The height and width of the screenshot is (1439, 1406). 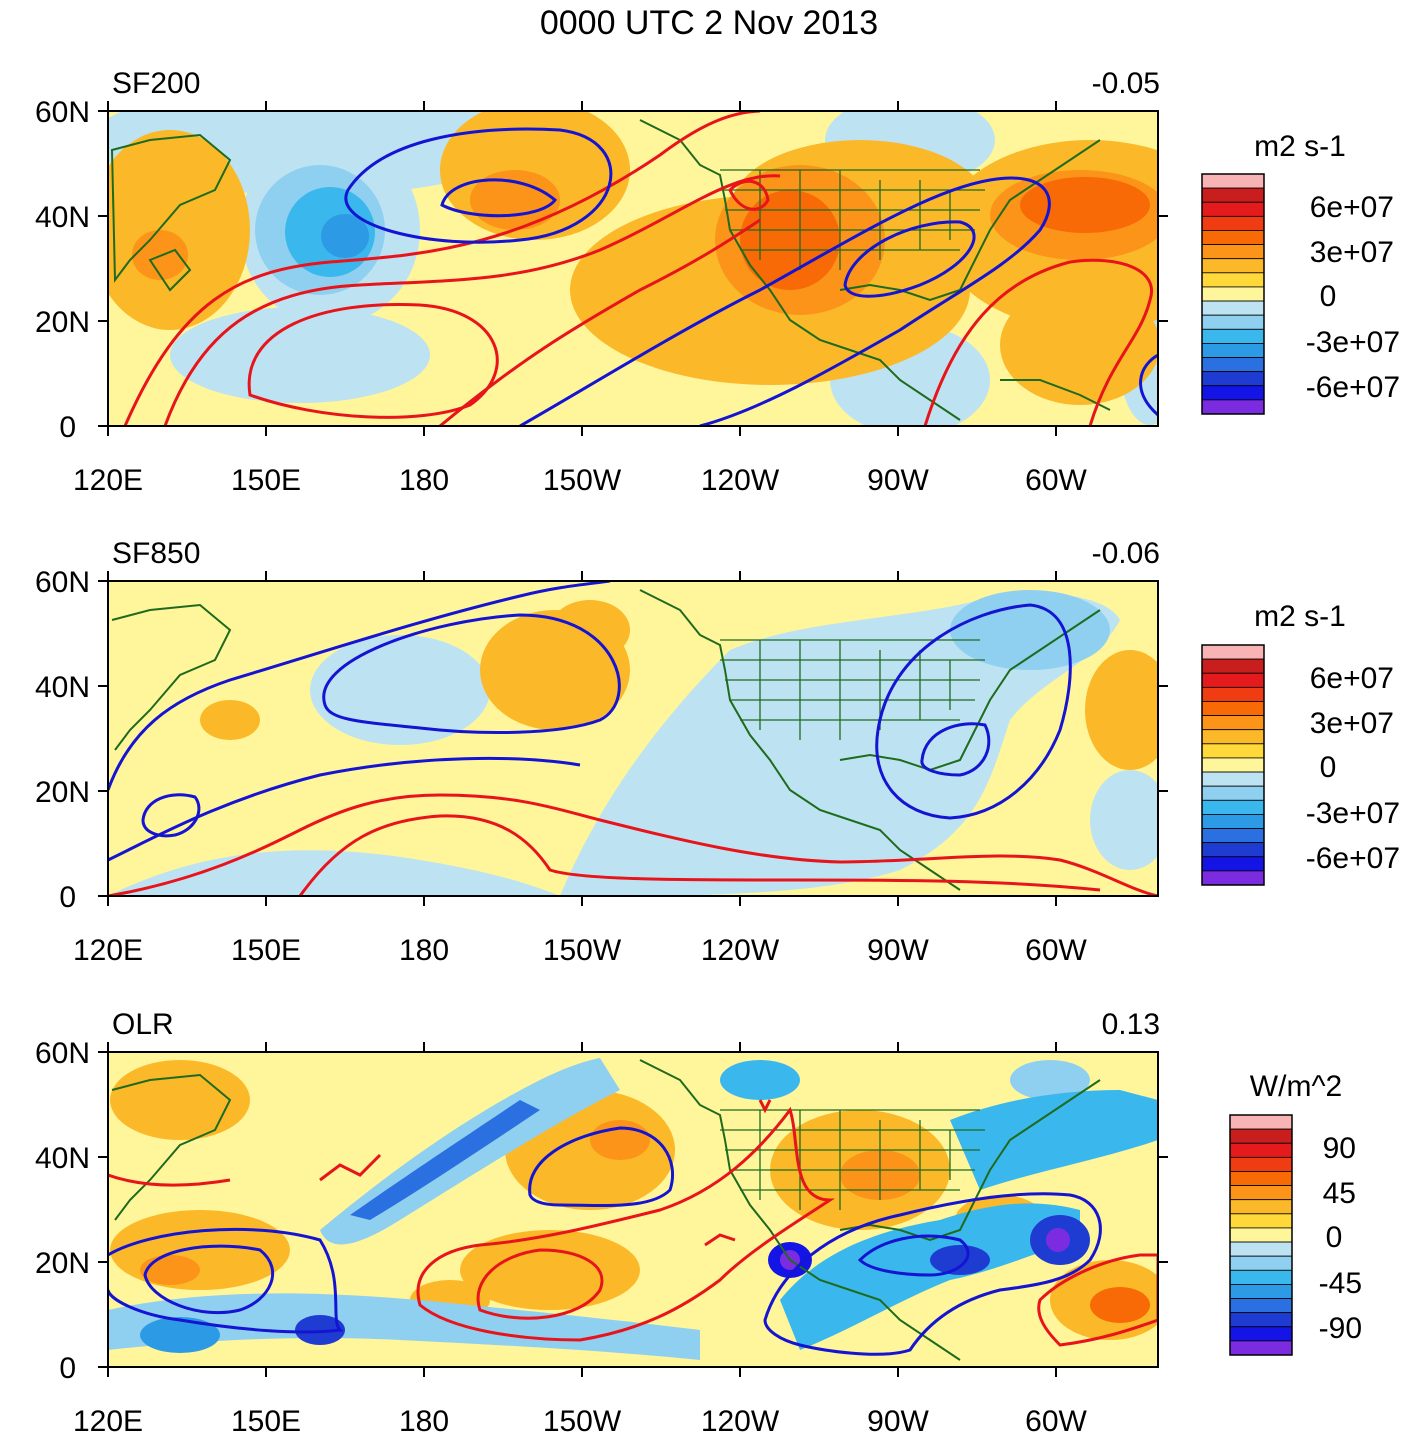 What do you see at coordinates (62, 1211) in the screenshot?
I see `olr-y-axis-labels: 0 20N 40N 60N` at bounding box center [62, 1211].